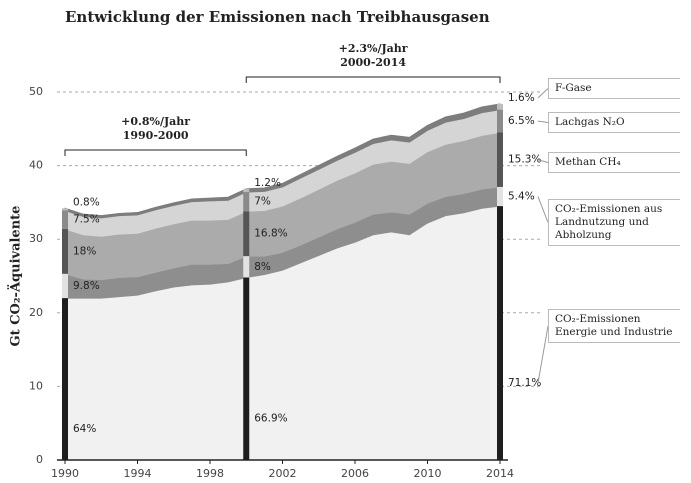 The width and height of the screenshot is (691, 483). I want to click on x-tick-label: 1998, so click(210, 473).